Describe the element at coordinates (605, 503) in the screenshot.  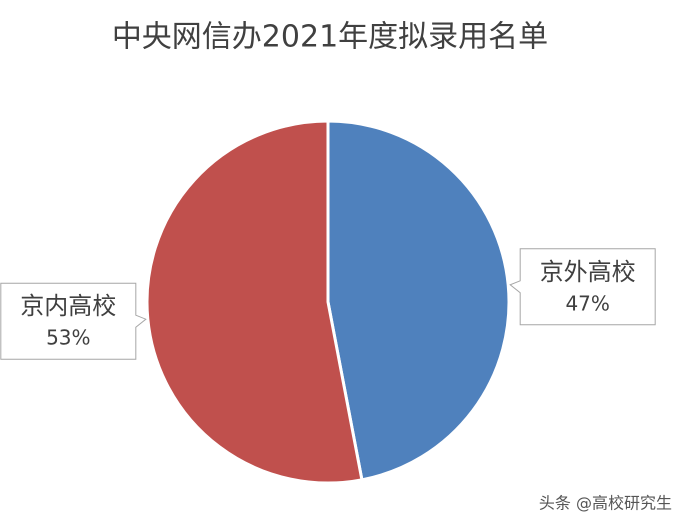
I see `watermark: 头条 @高校研究生` at that location.